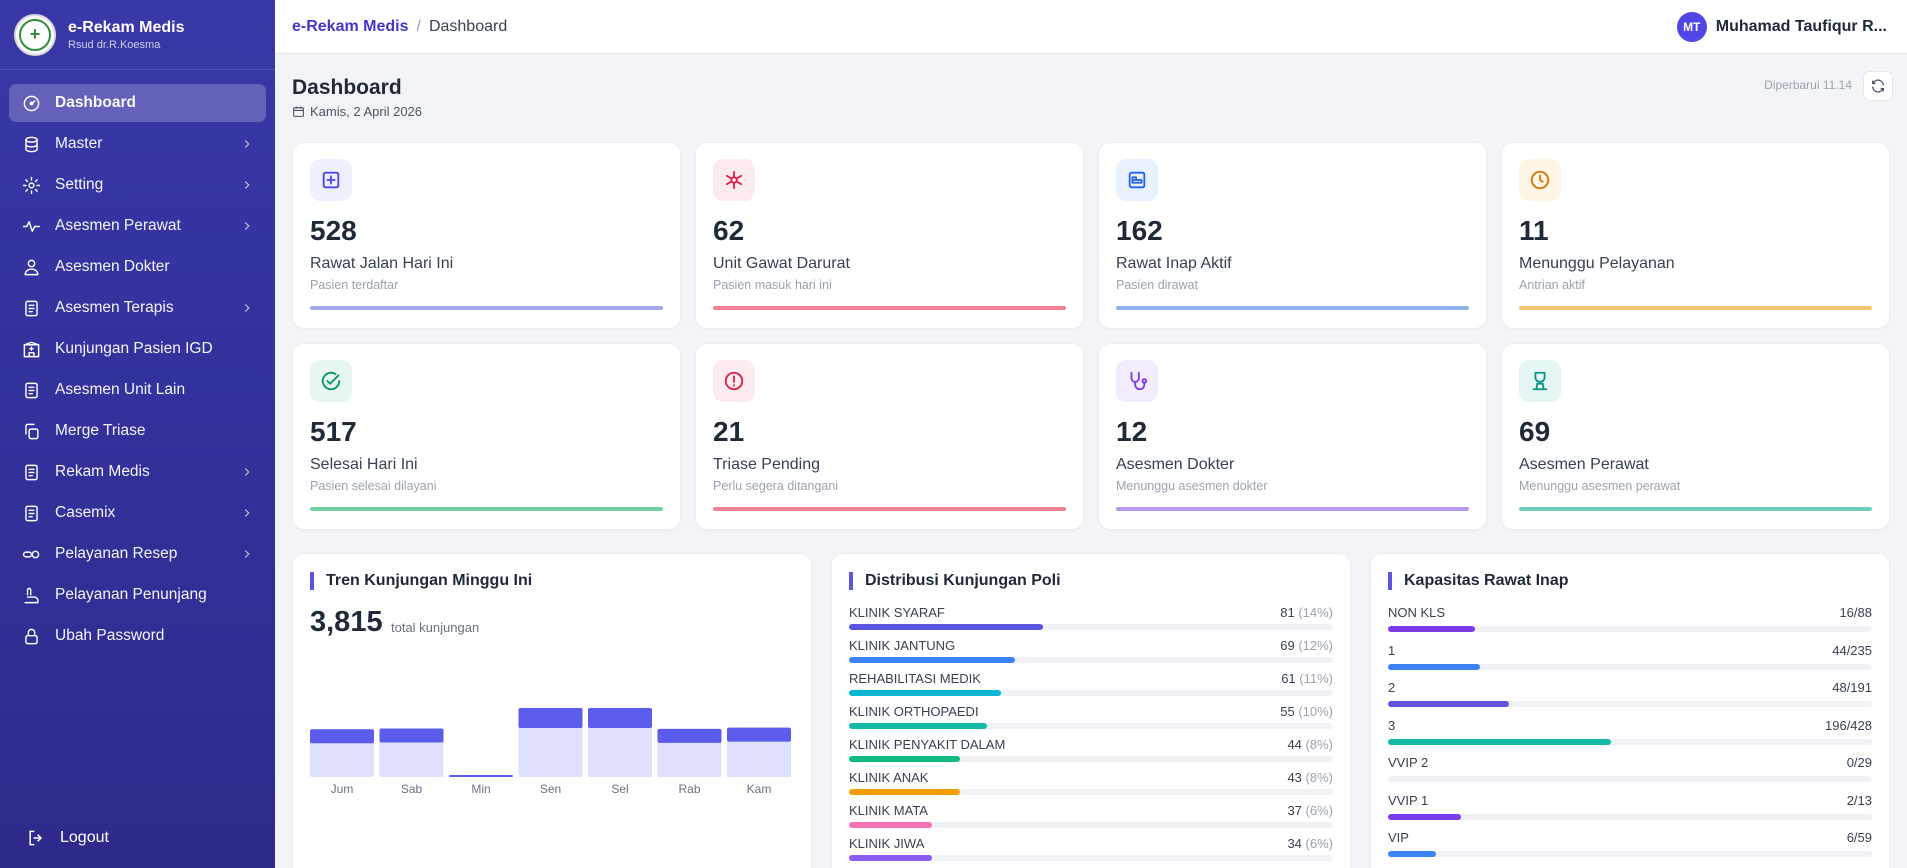 The height and width of the screenshot is (868, 1907). What do you see at coordinates (1316, 678) in the screenshot?
I see `poli-percent: (11%)` at bounding box center [1316, 678].